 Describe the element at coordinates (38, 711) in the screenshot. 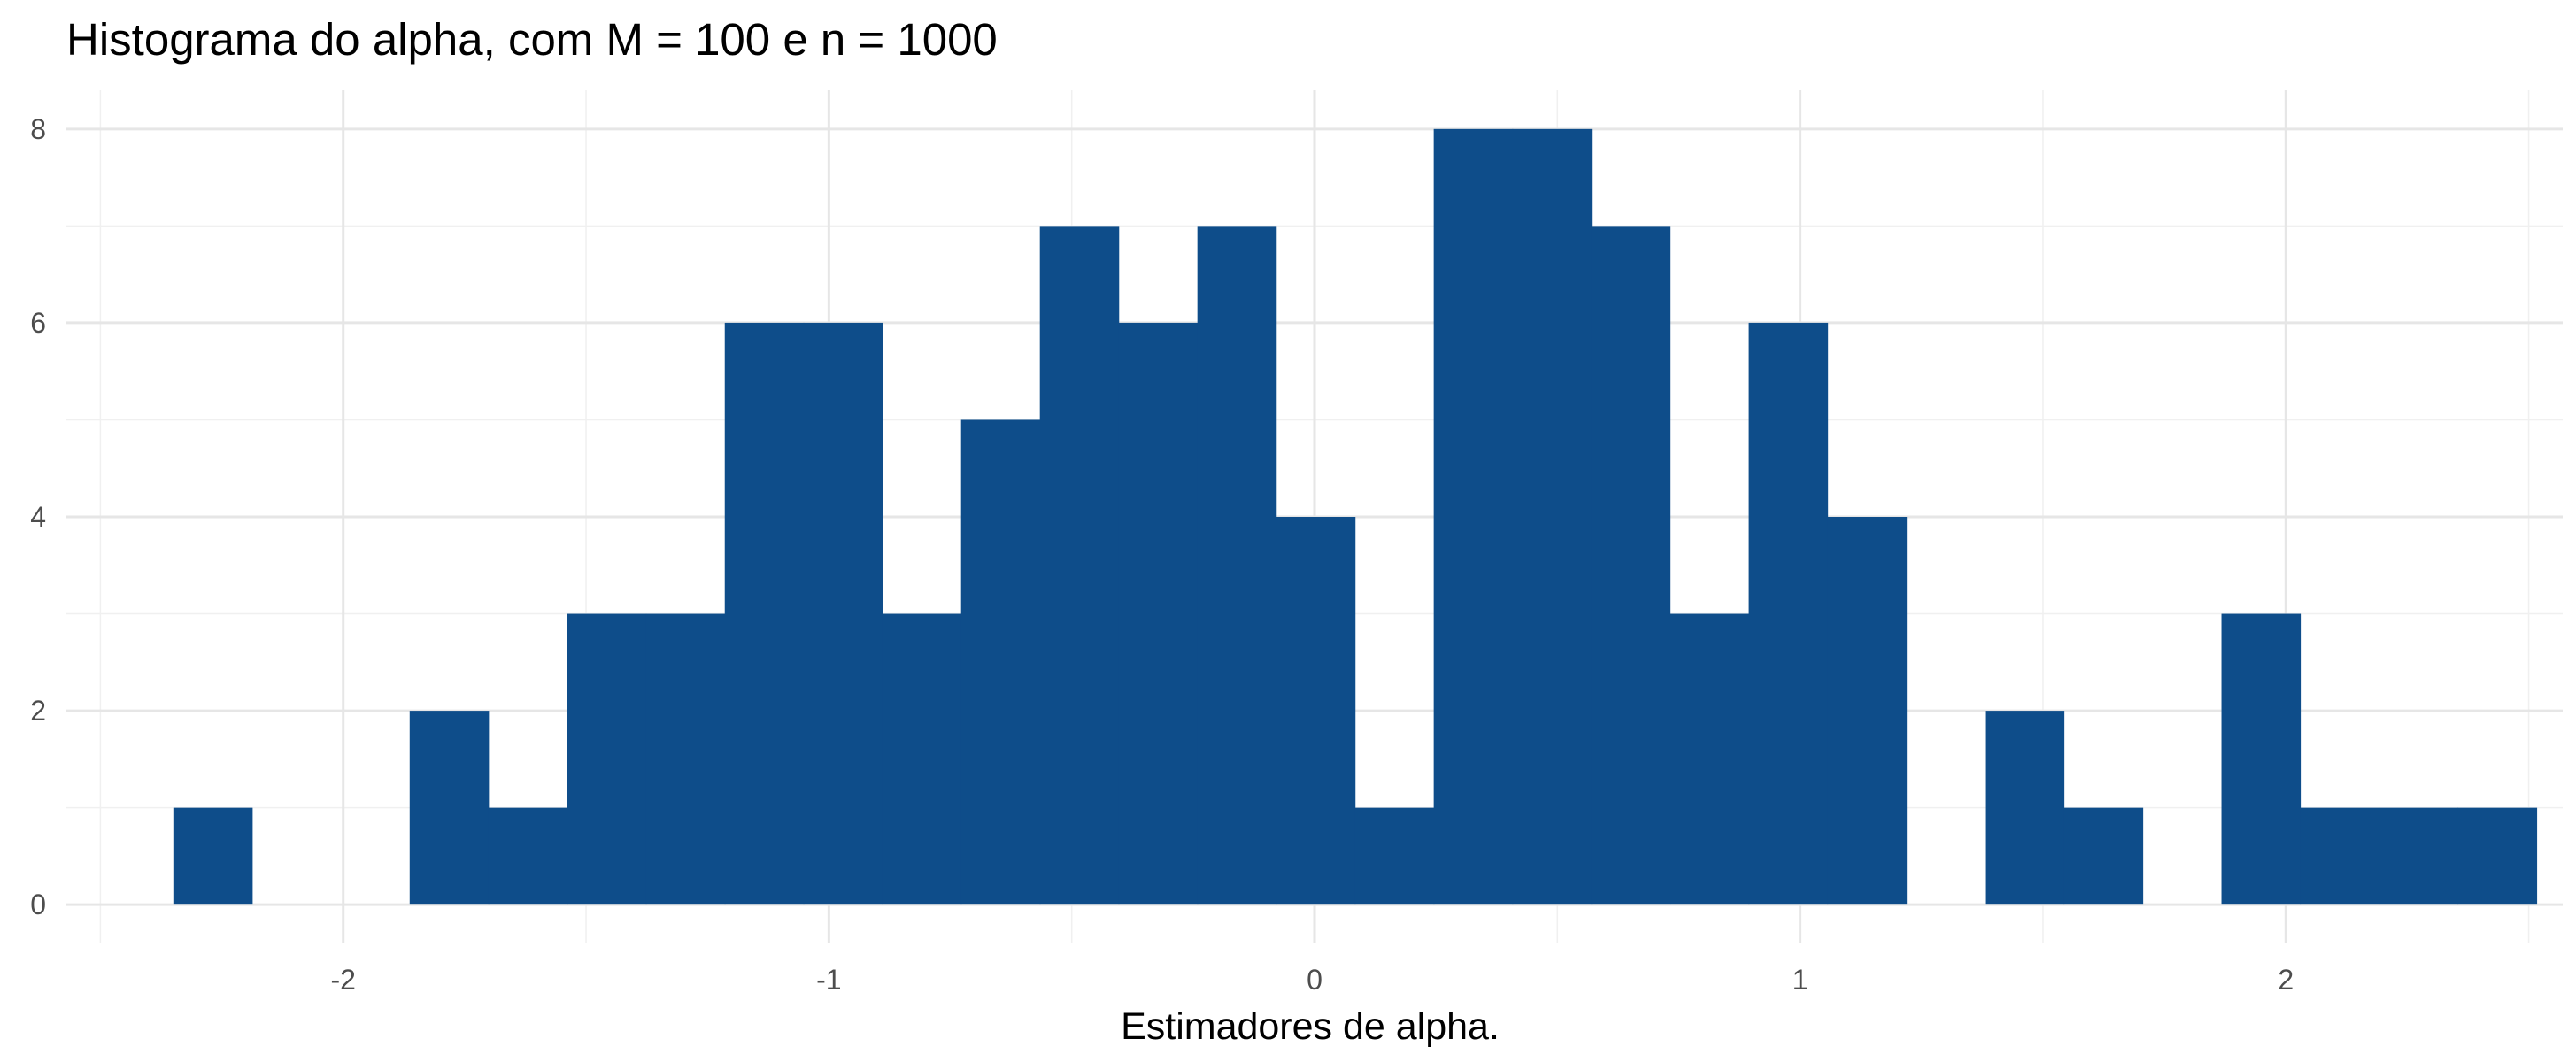

I see `y-tick-label: 2` at that location.